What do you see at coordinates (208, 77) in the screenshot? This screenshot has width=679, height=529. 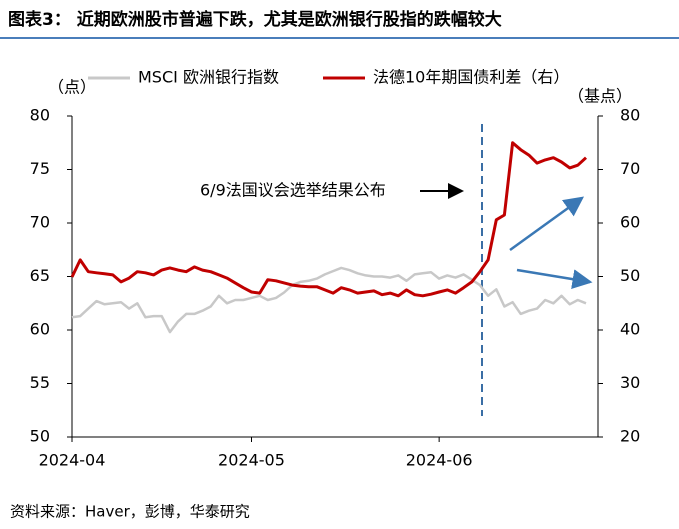 I see `legend-label: MSCI 欧洲银行指数` at bounding box center [208, 77].